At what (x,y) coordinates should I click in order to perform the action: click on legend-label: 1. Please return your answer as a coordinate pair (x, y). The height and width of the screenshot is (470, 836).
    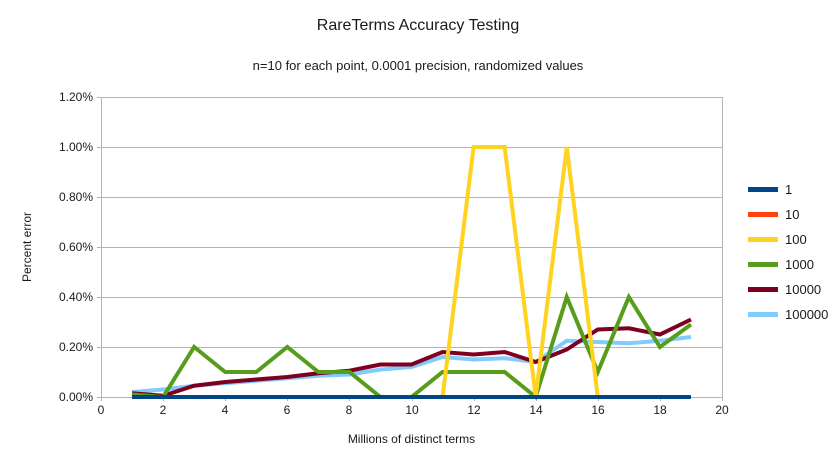
    Looking at the image, I should click on (789, 189).